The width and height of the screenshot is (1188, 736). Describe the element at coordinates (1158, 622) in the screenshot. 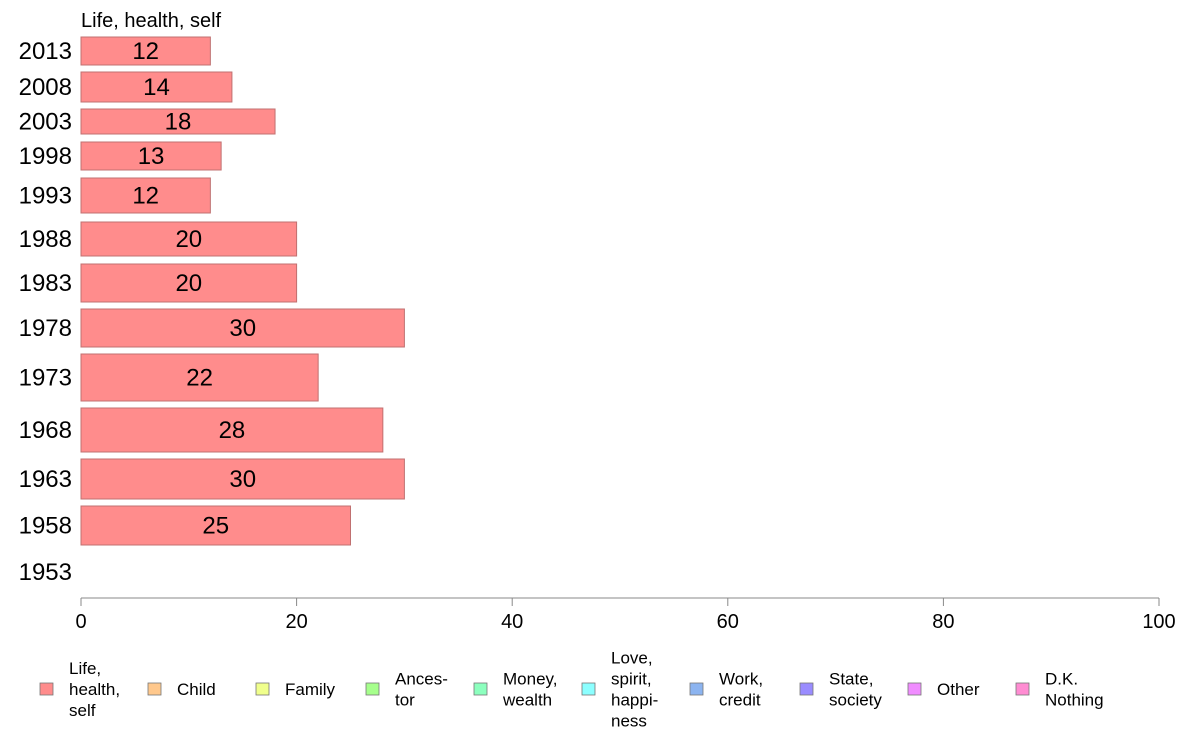

I see `x-tick-label: 100` at that location.